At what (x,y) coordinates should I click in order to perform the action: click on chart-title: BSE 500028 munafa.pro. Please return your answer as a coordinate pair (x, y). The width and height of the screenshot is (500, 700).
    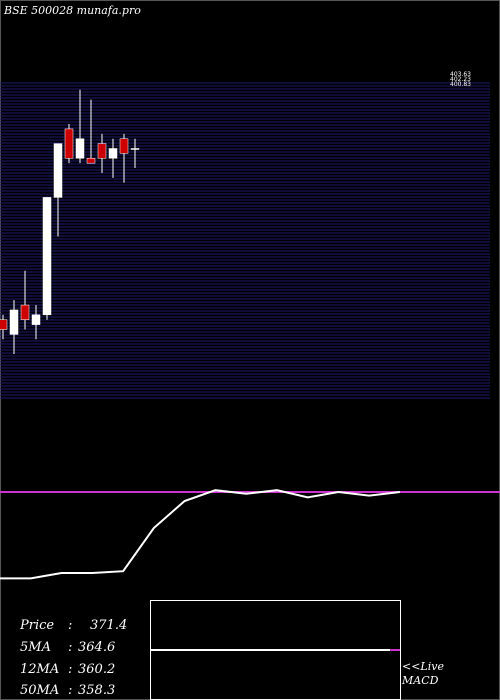
    Looking at the image, I should click on (72, 10).